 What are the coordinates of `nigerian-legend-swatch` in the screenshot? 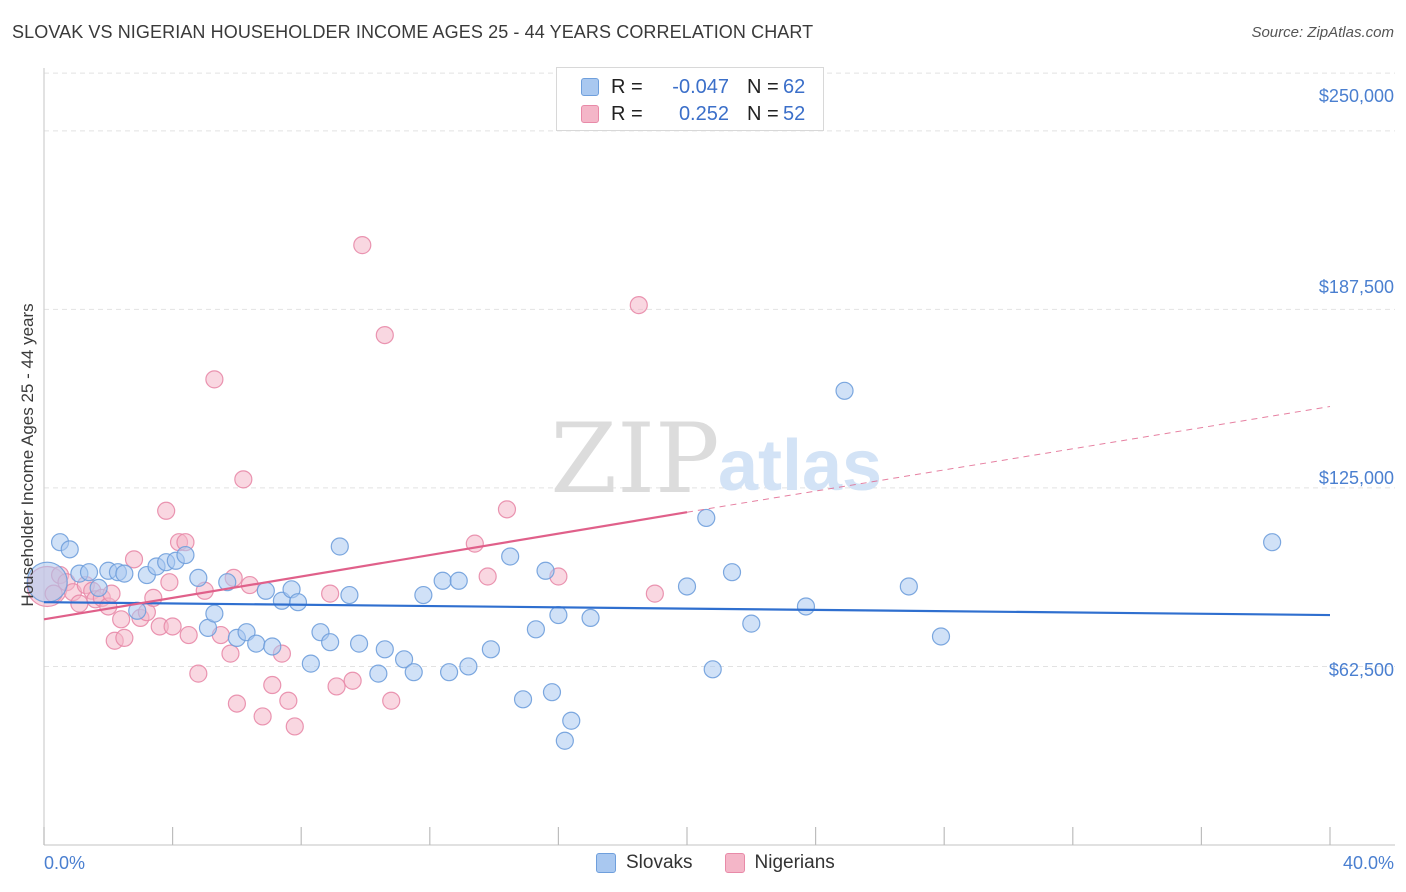 It's located at (734, 863).